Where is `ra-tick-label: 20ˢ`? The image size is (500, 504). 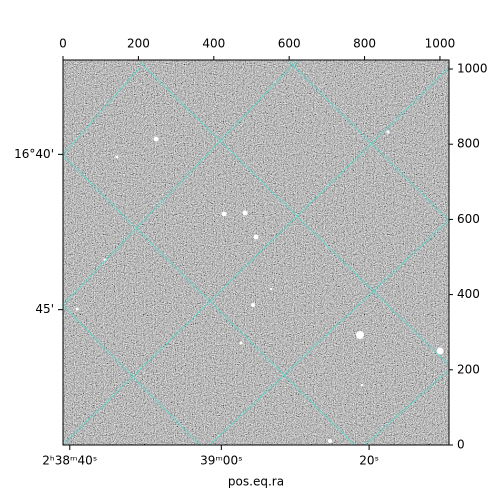 ra-tick-label: 20ˢ is located at coordinates (369, 461).